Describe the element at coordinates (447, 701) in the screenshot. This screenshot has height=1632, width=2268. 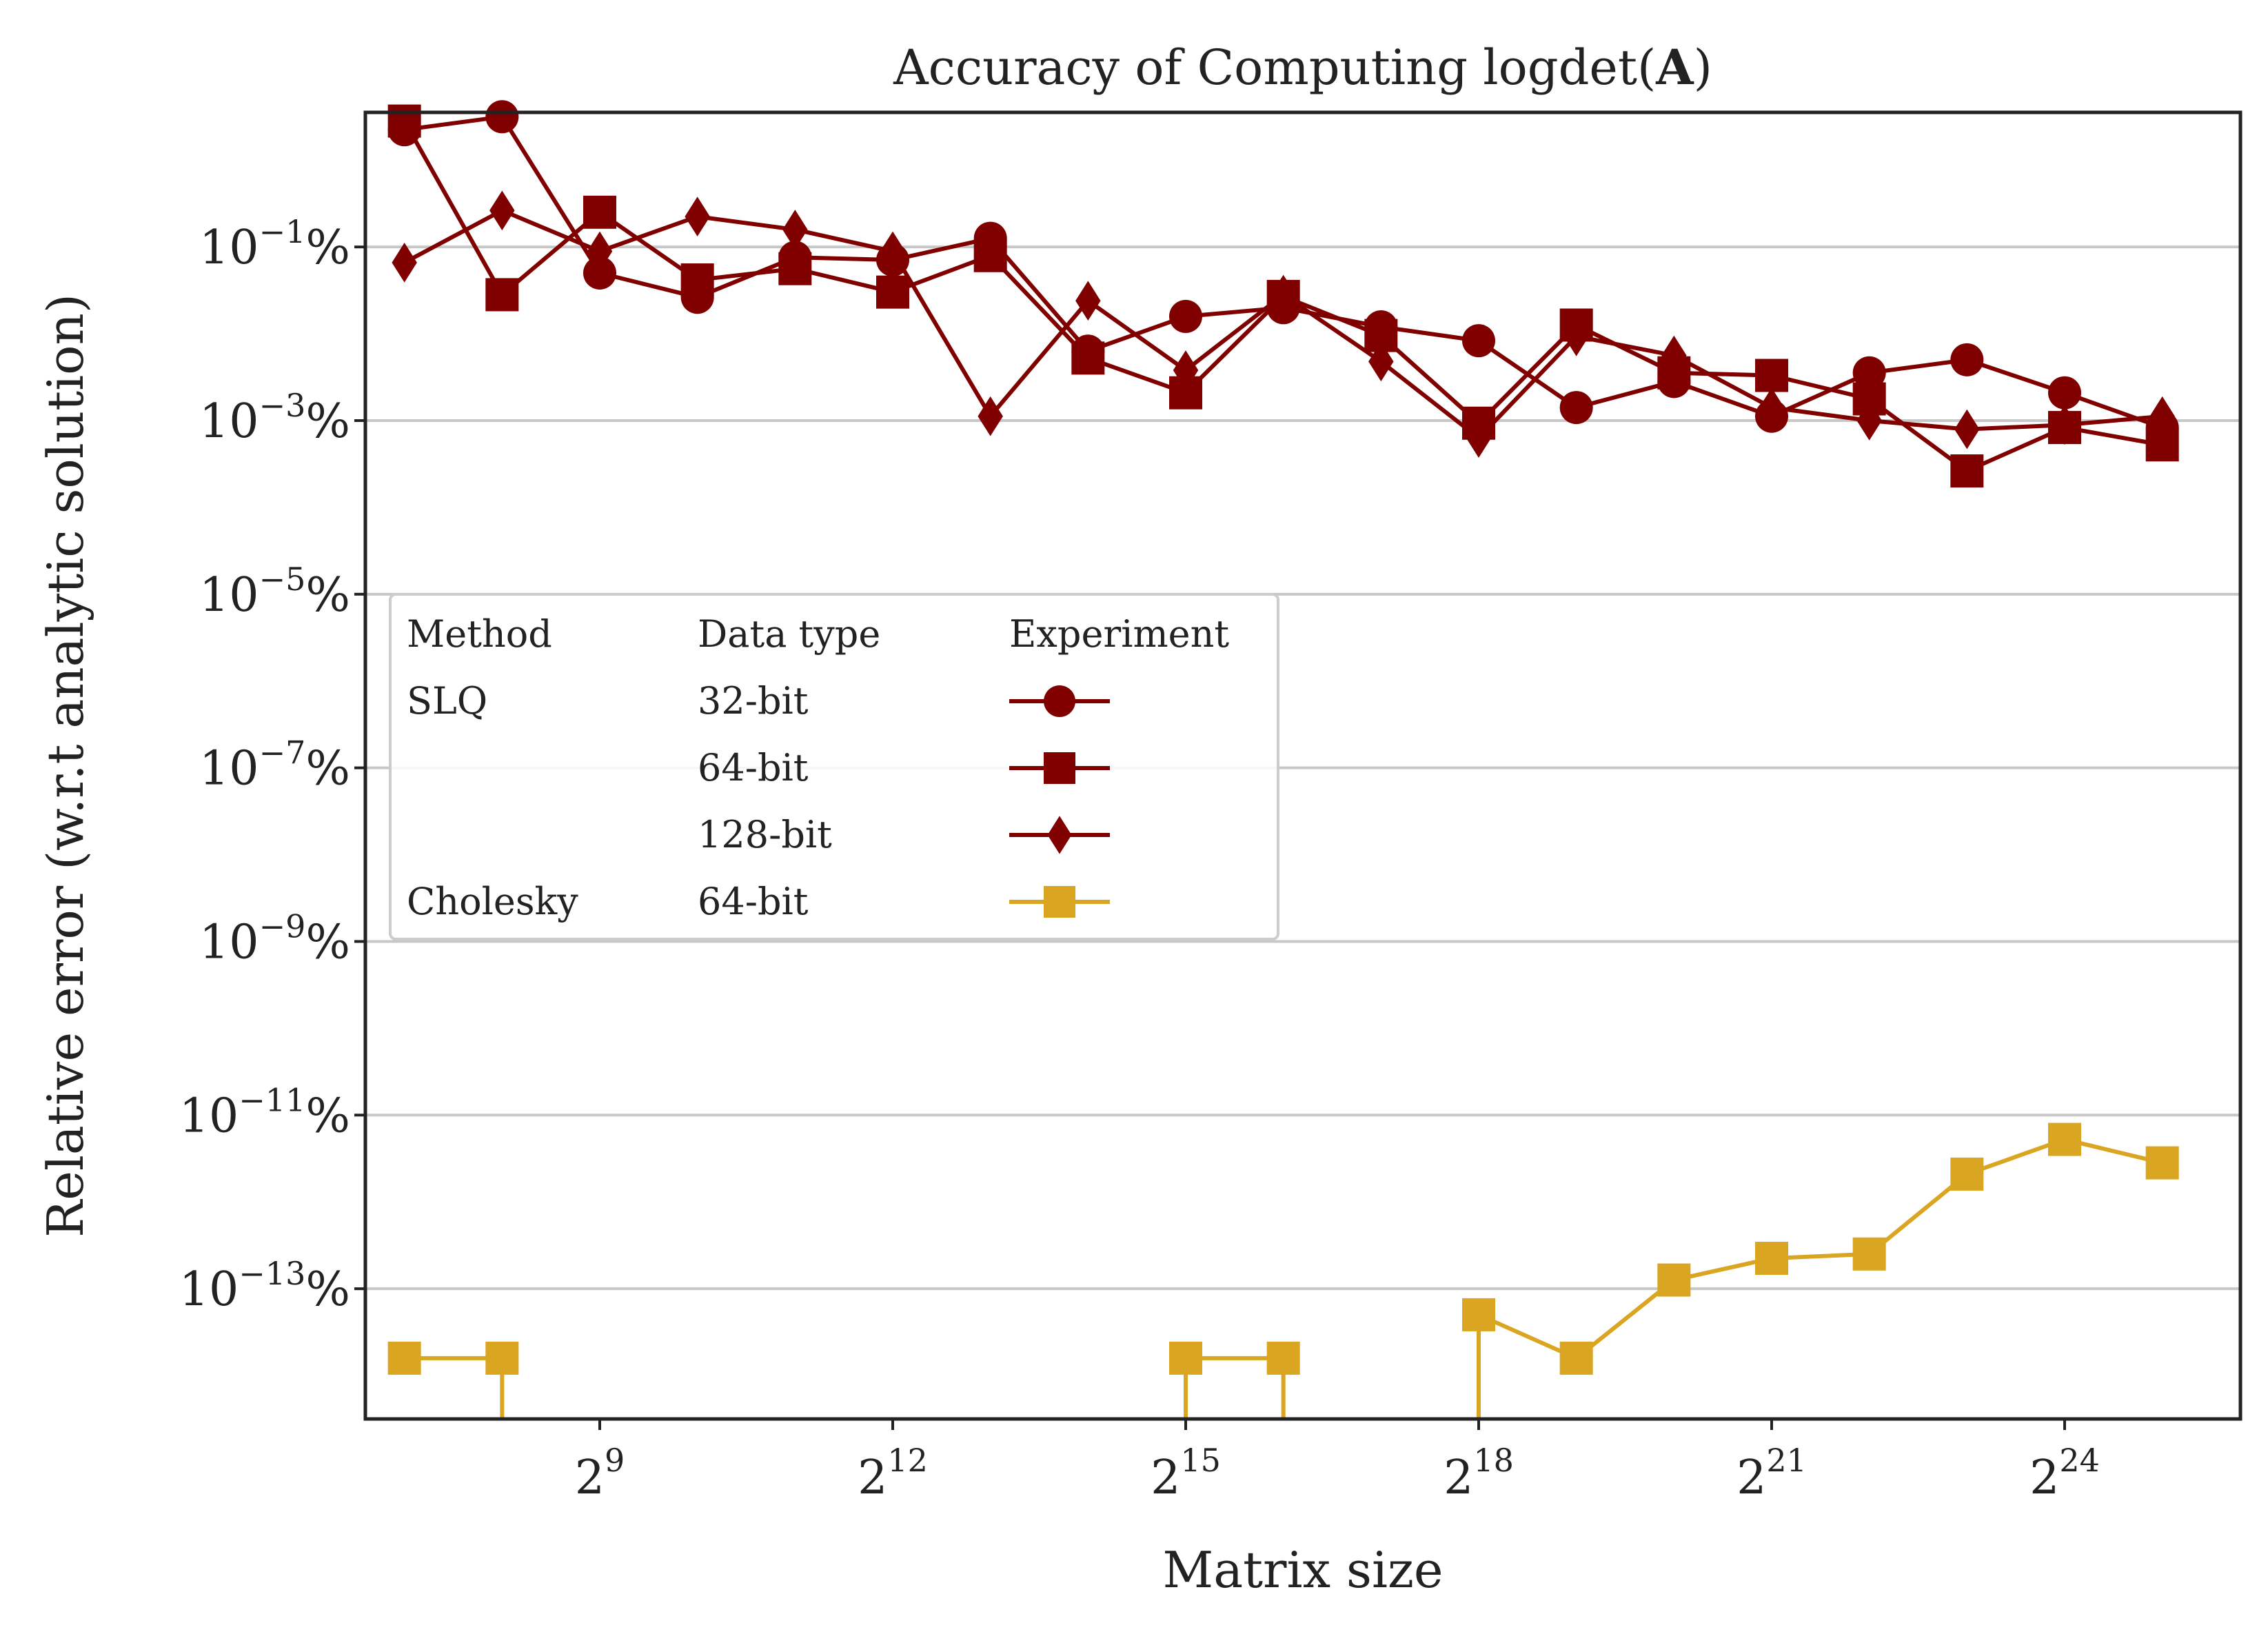
I see `legend-method: SLQ` at that location.